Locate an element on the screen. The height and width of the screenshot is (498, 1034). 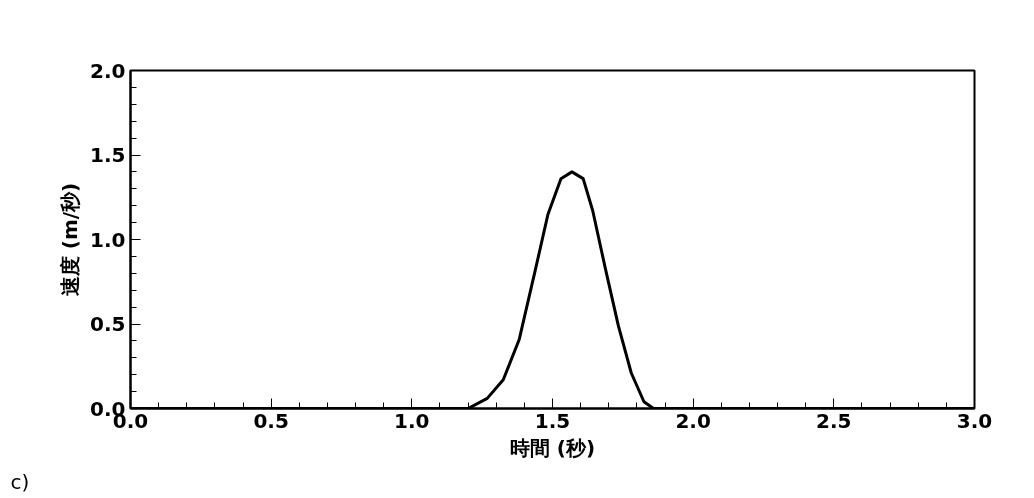
x-tick-label: 1.5 is located at coordinates (552, 420).